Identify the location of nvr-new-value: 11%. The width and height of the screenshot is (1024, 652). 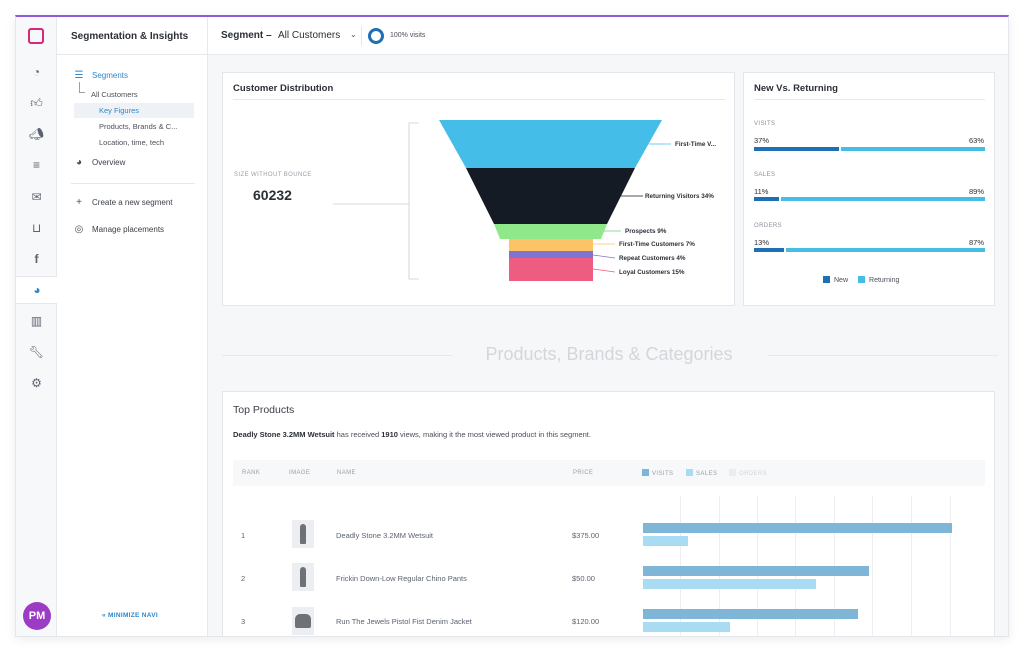
(761, 191).